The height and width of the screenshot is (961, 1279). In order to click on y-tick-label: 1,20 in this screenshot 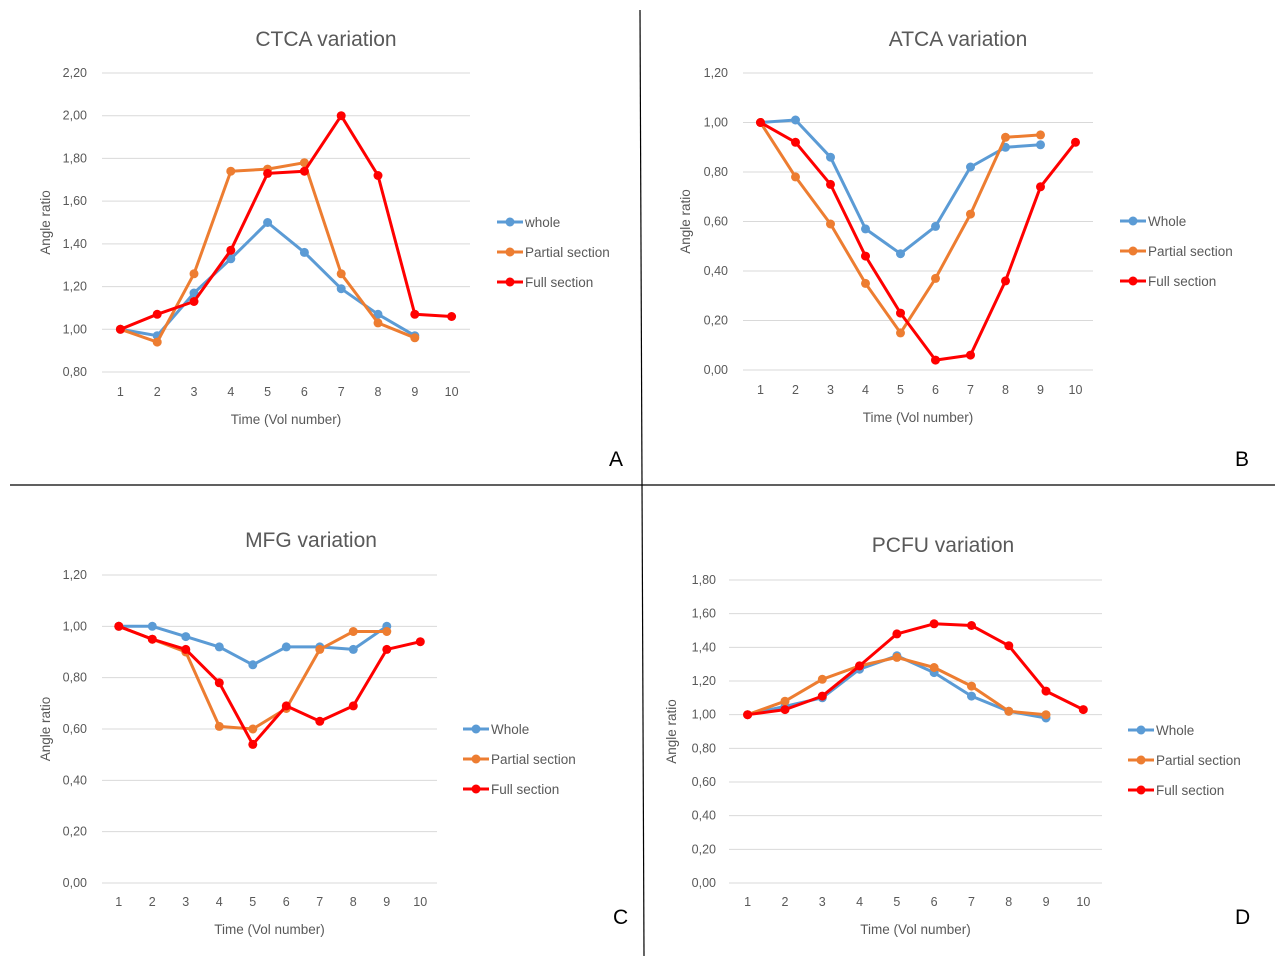, I will do `click(75, 575)`.